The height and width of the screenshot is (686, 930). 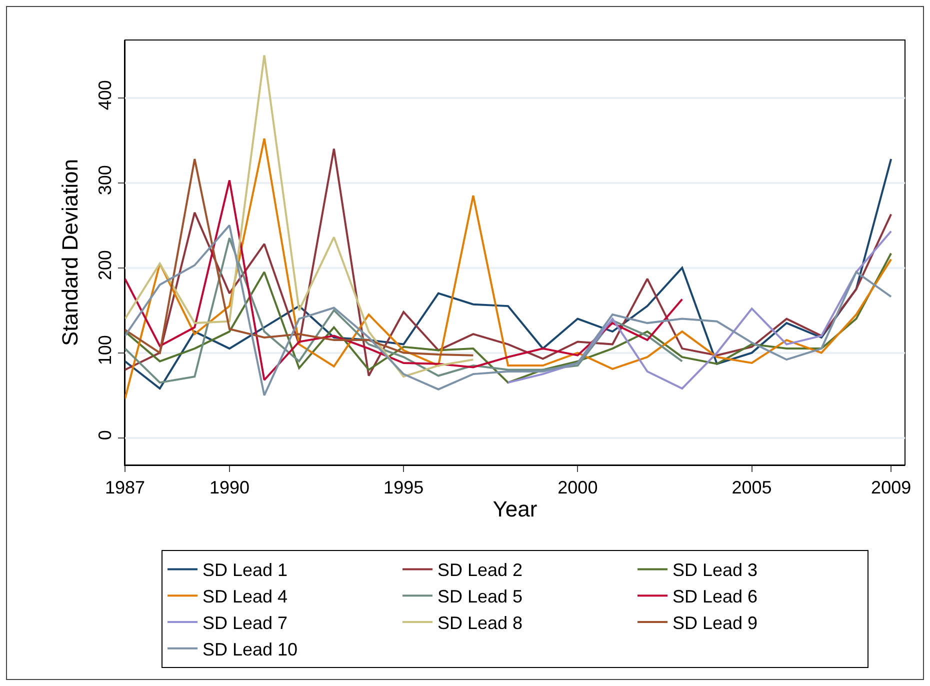 I want to click on y-tick-label: 100, so click(x=104, y=350).